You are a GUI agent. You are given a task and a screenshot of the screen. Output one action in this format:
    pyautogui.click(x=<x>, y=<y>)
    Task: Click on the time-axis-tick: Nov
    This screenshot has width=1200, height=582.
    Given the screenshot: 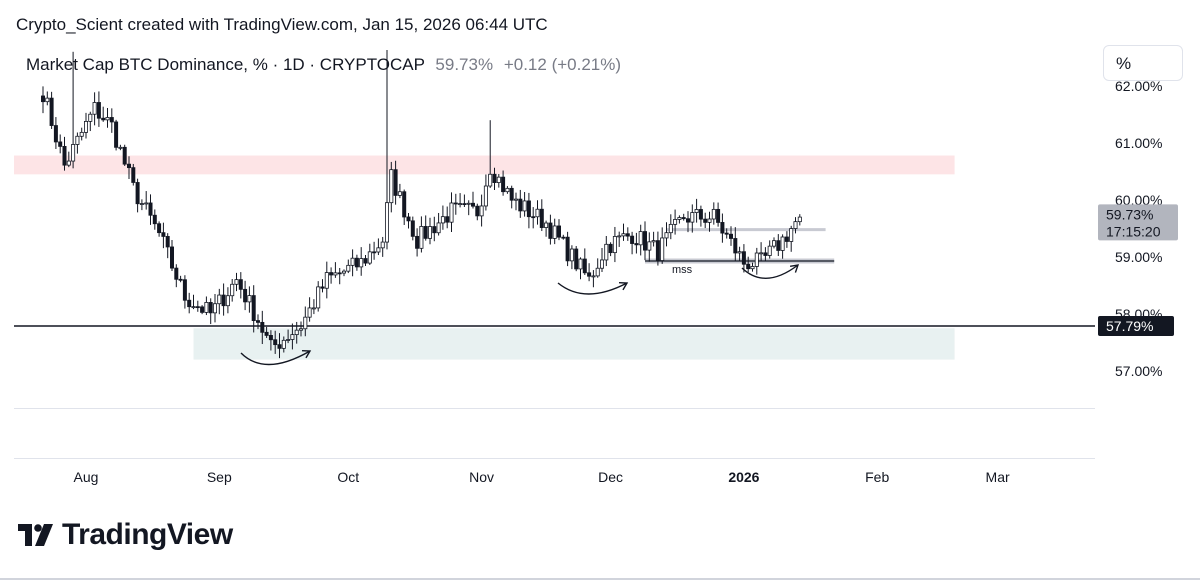 What is the action you would take?
    pyautogui.click(x=481, y=477)
    